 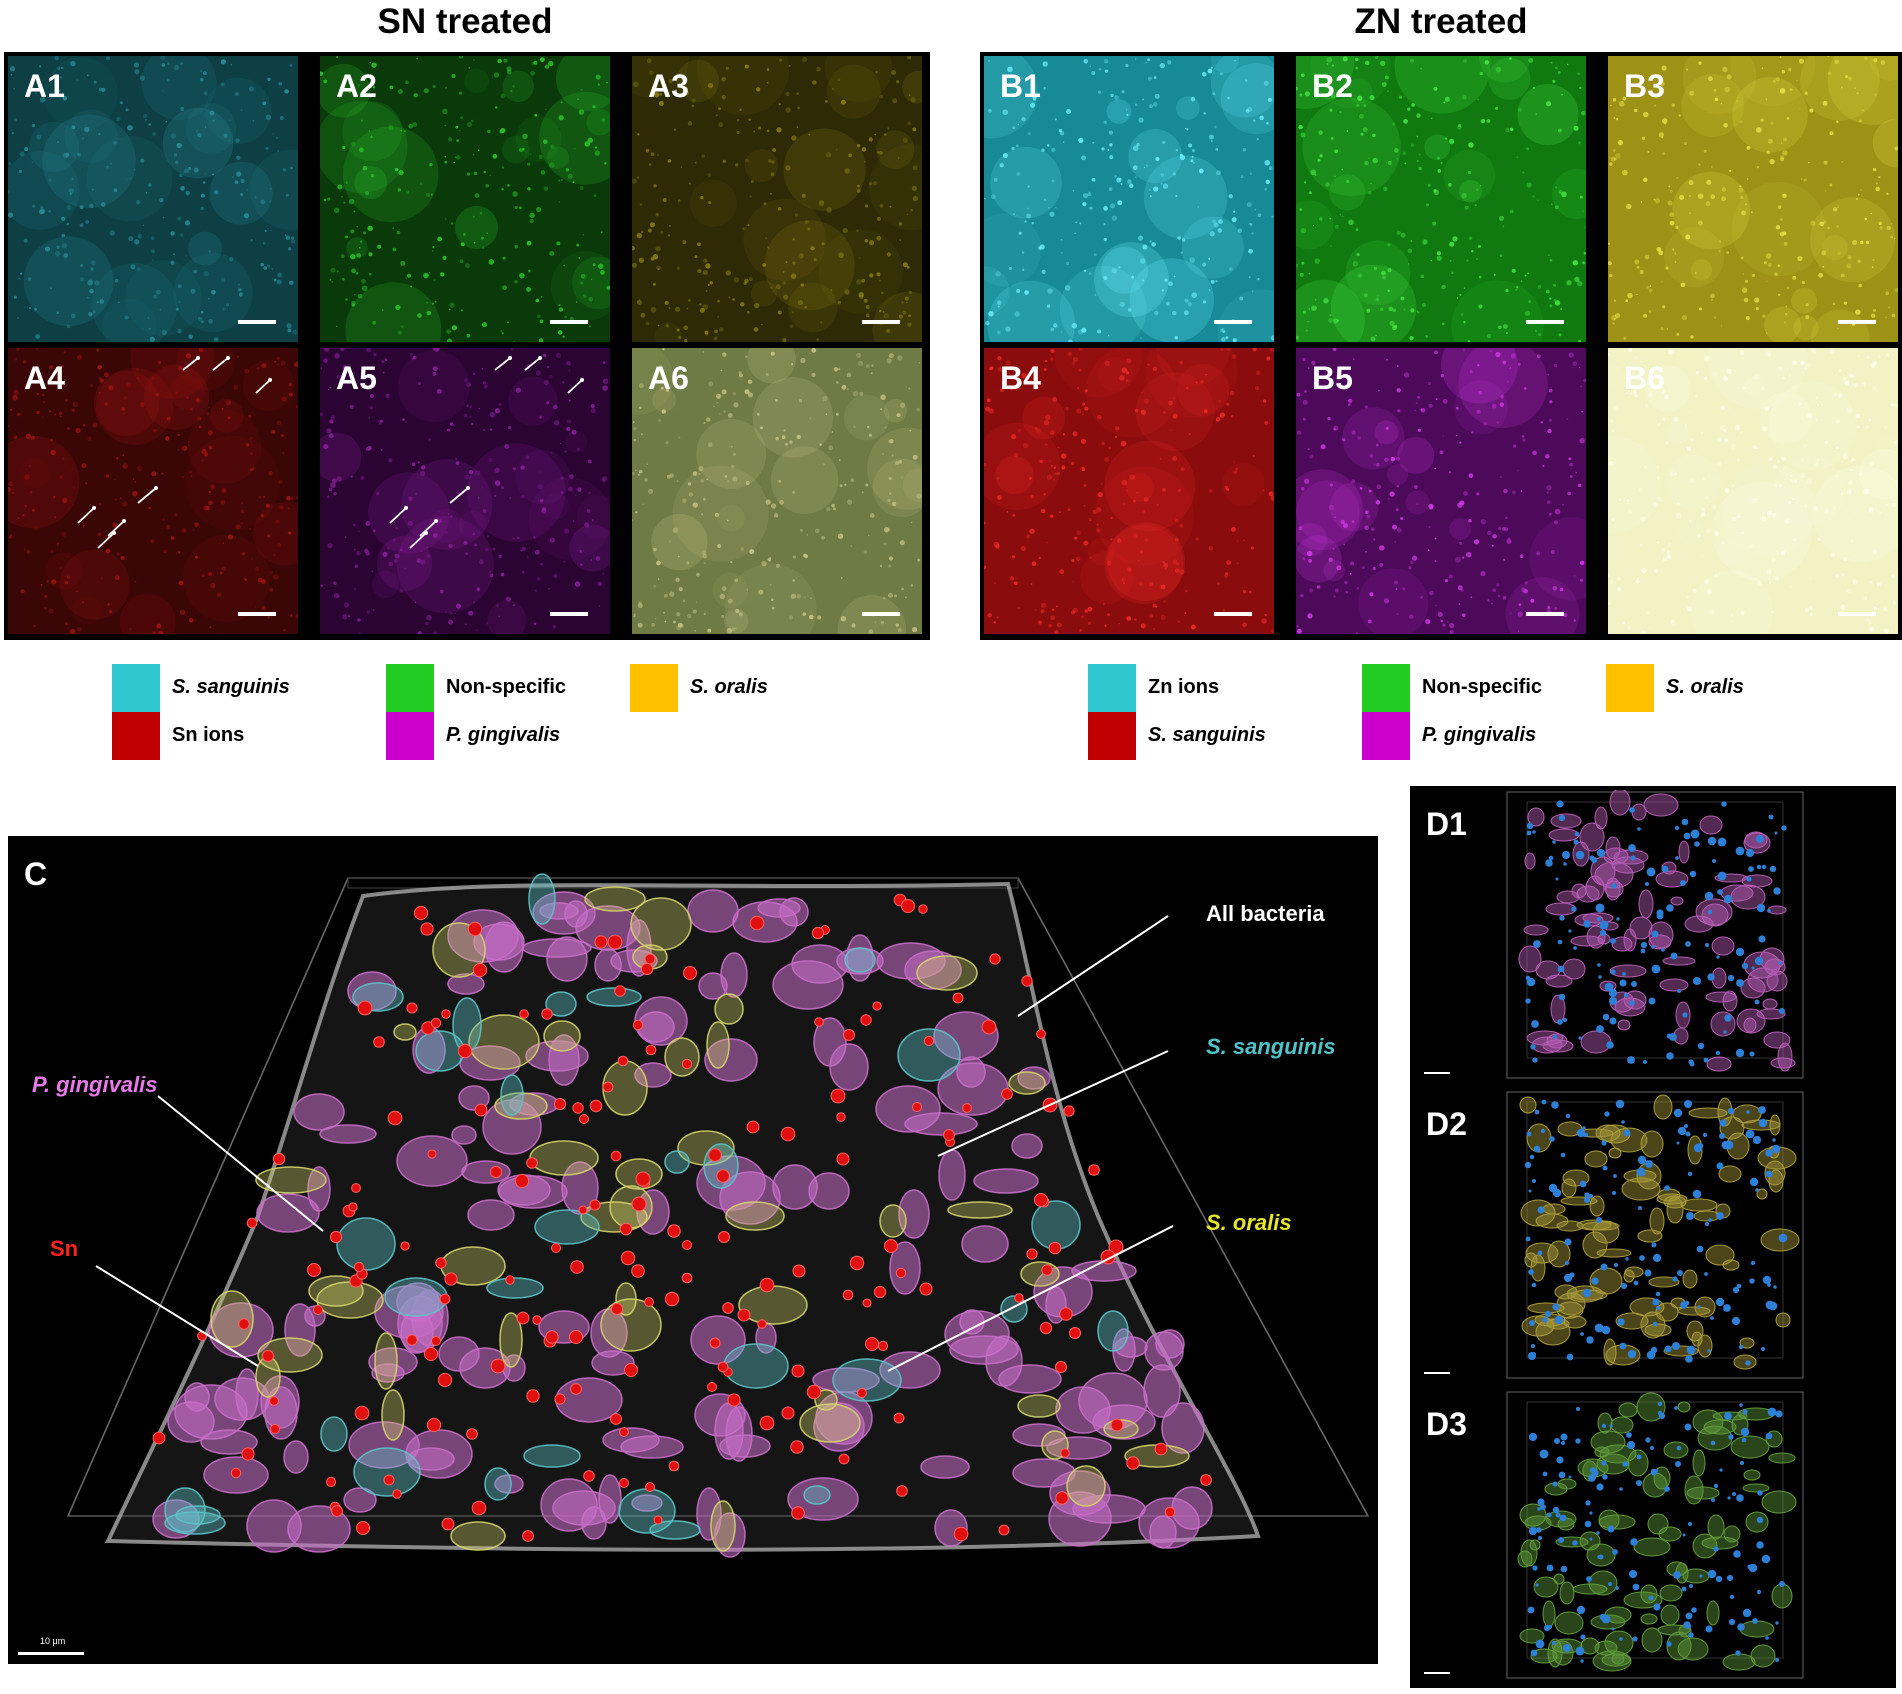 I want to click on micrograph-b3: B3, so click(x=1753, y=199).